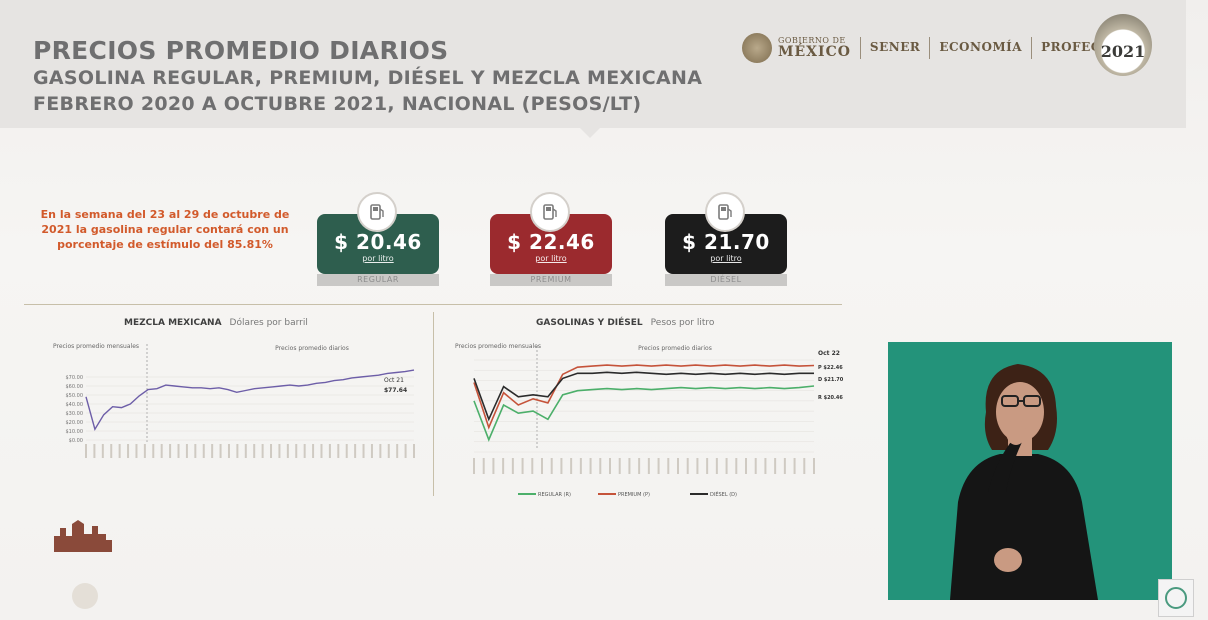  Describe the element at coordinates (1030, 471) in the screenshot. I see `interpreter-figure` at that location.